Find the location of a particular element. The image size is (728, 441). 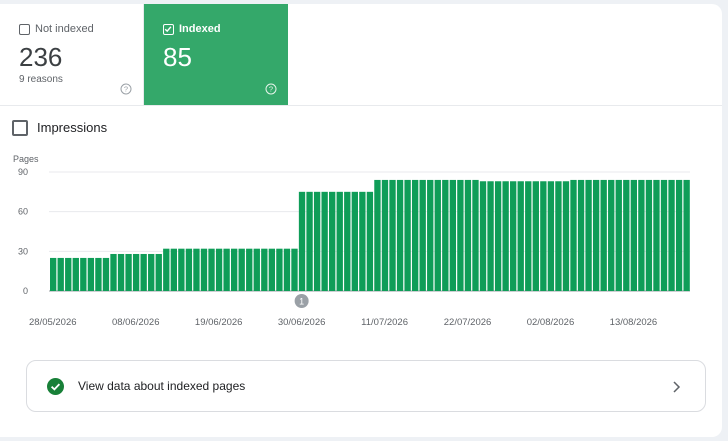

indexed-count: 85 is located at coordinates (177, 57).